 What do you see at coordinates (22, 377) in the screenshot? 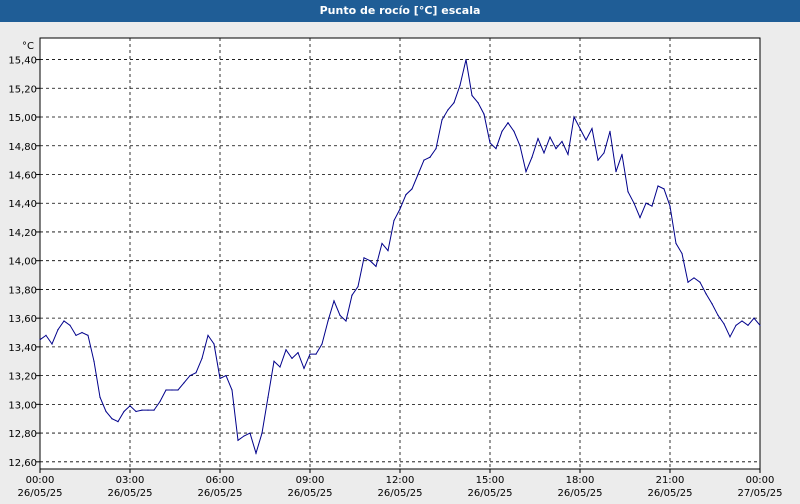
I see `y-tick-label: 13,20` at bounding box center [22, 377].